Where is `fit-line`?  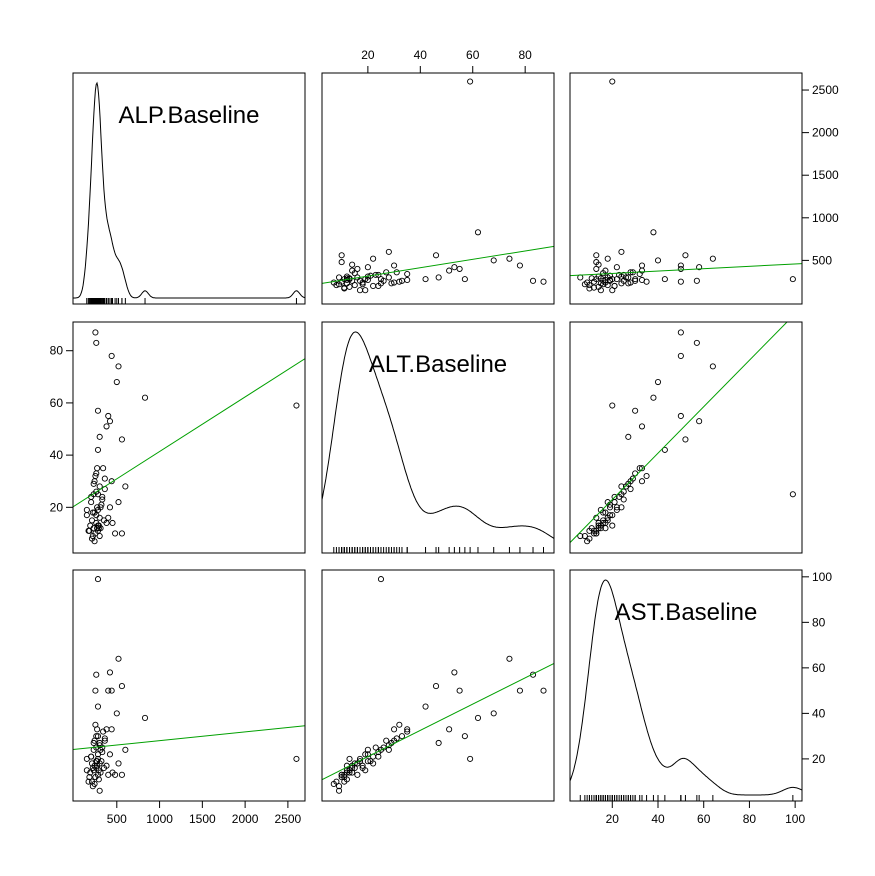
fit-line is located at coordinates (438, 264).